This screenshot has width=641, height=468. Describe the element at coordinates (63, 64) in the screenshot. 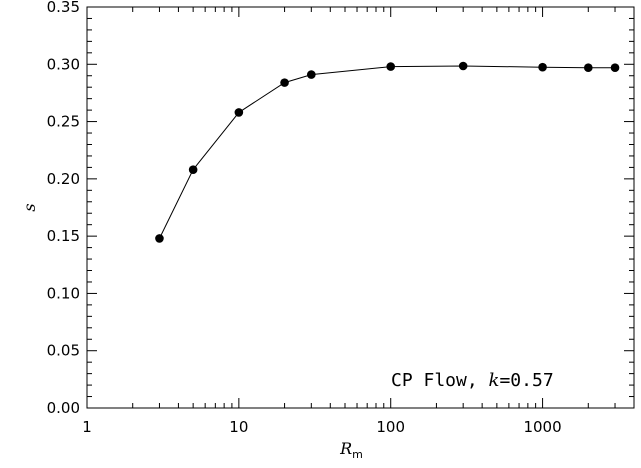

I see `y-tick-label: 0.30` at that location.